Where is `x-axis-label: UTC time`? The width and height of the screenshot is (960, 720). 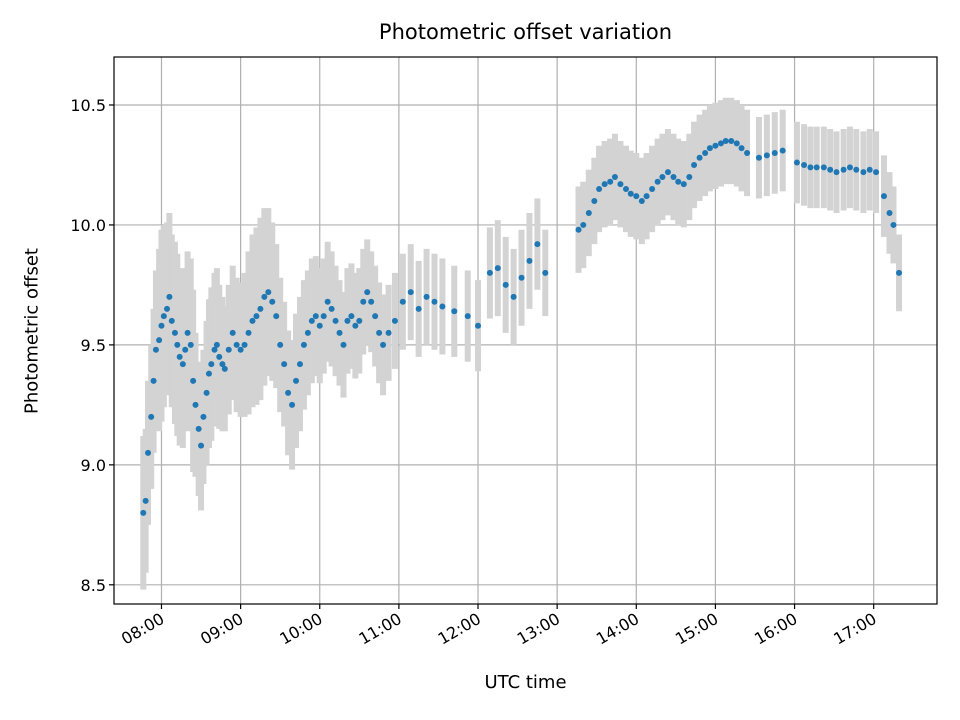
x-axis-label: UTC time is located at coordinates (525, 682).